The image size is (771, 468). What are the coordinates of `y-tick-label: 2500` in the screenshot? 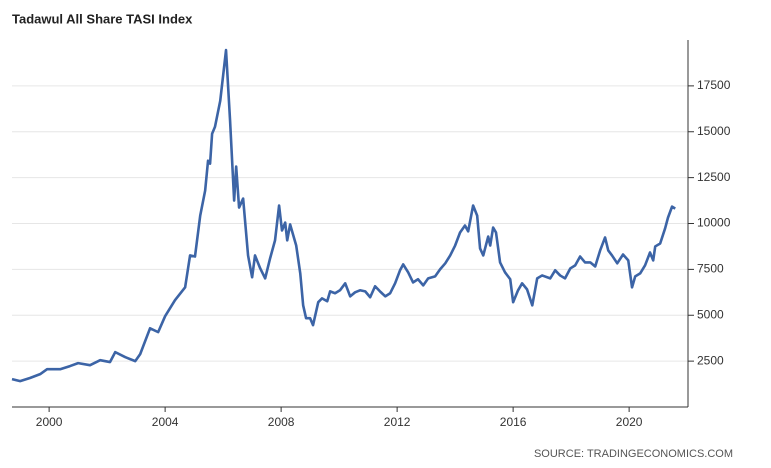 It's located at (710, 360).